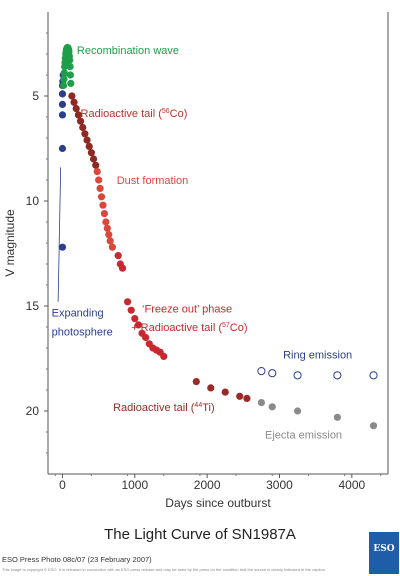 This screenshot has width=400, height=576. What do you see at coordinates (279, 485) in the screenshot?
I see `x-tick-label: 3000` at bounding box center [279, 485].